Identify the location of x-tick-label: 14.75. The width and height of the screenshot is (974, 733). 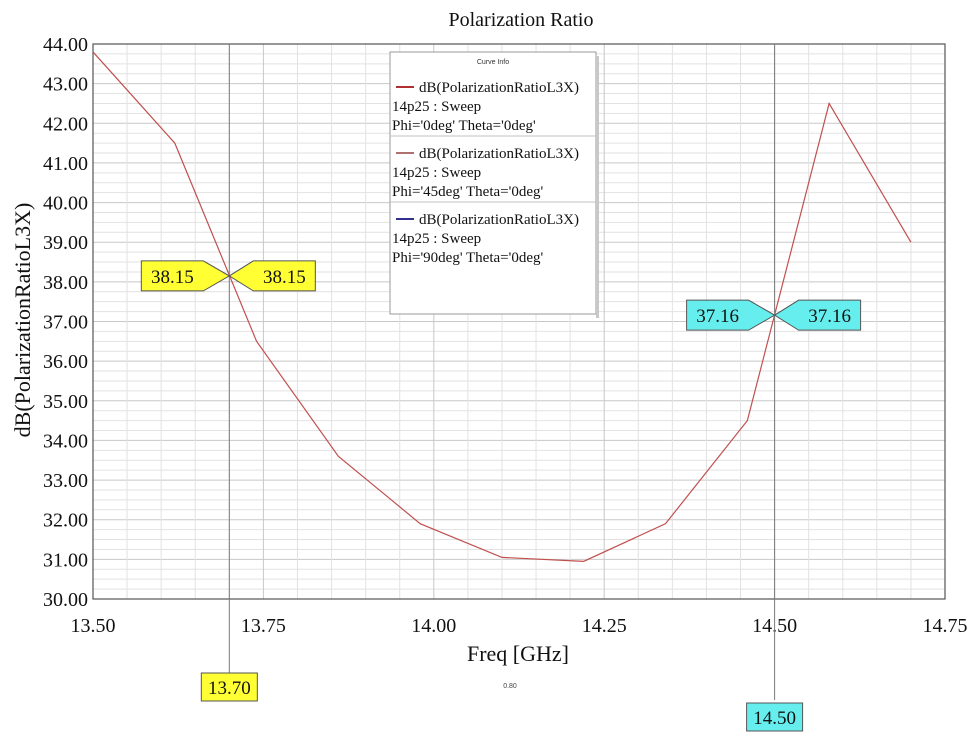
(945, 626).